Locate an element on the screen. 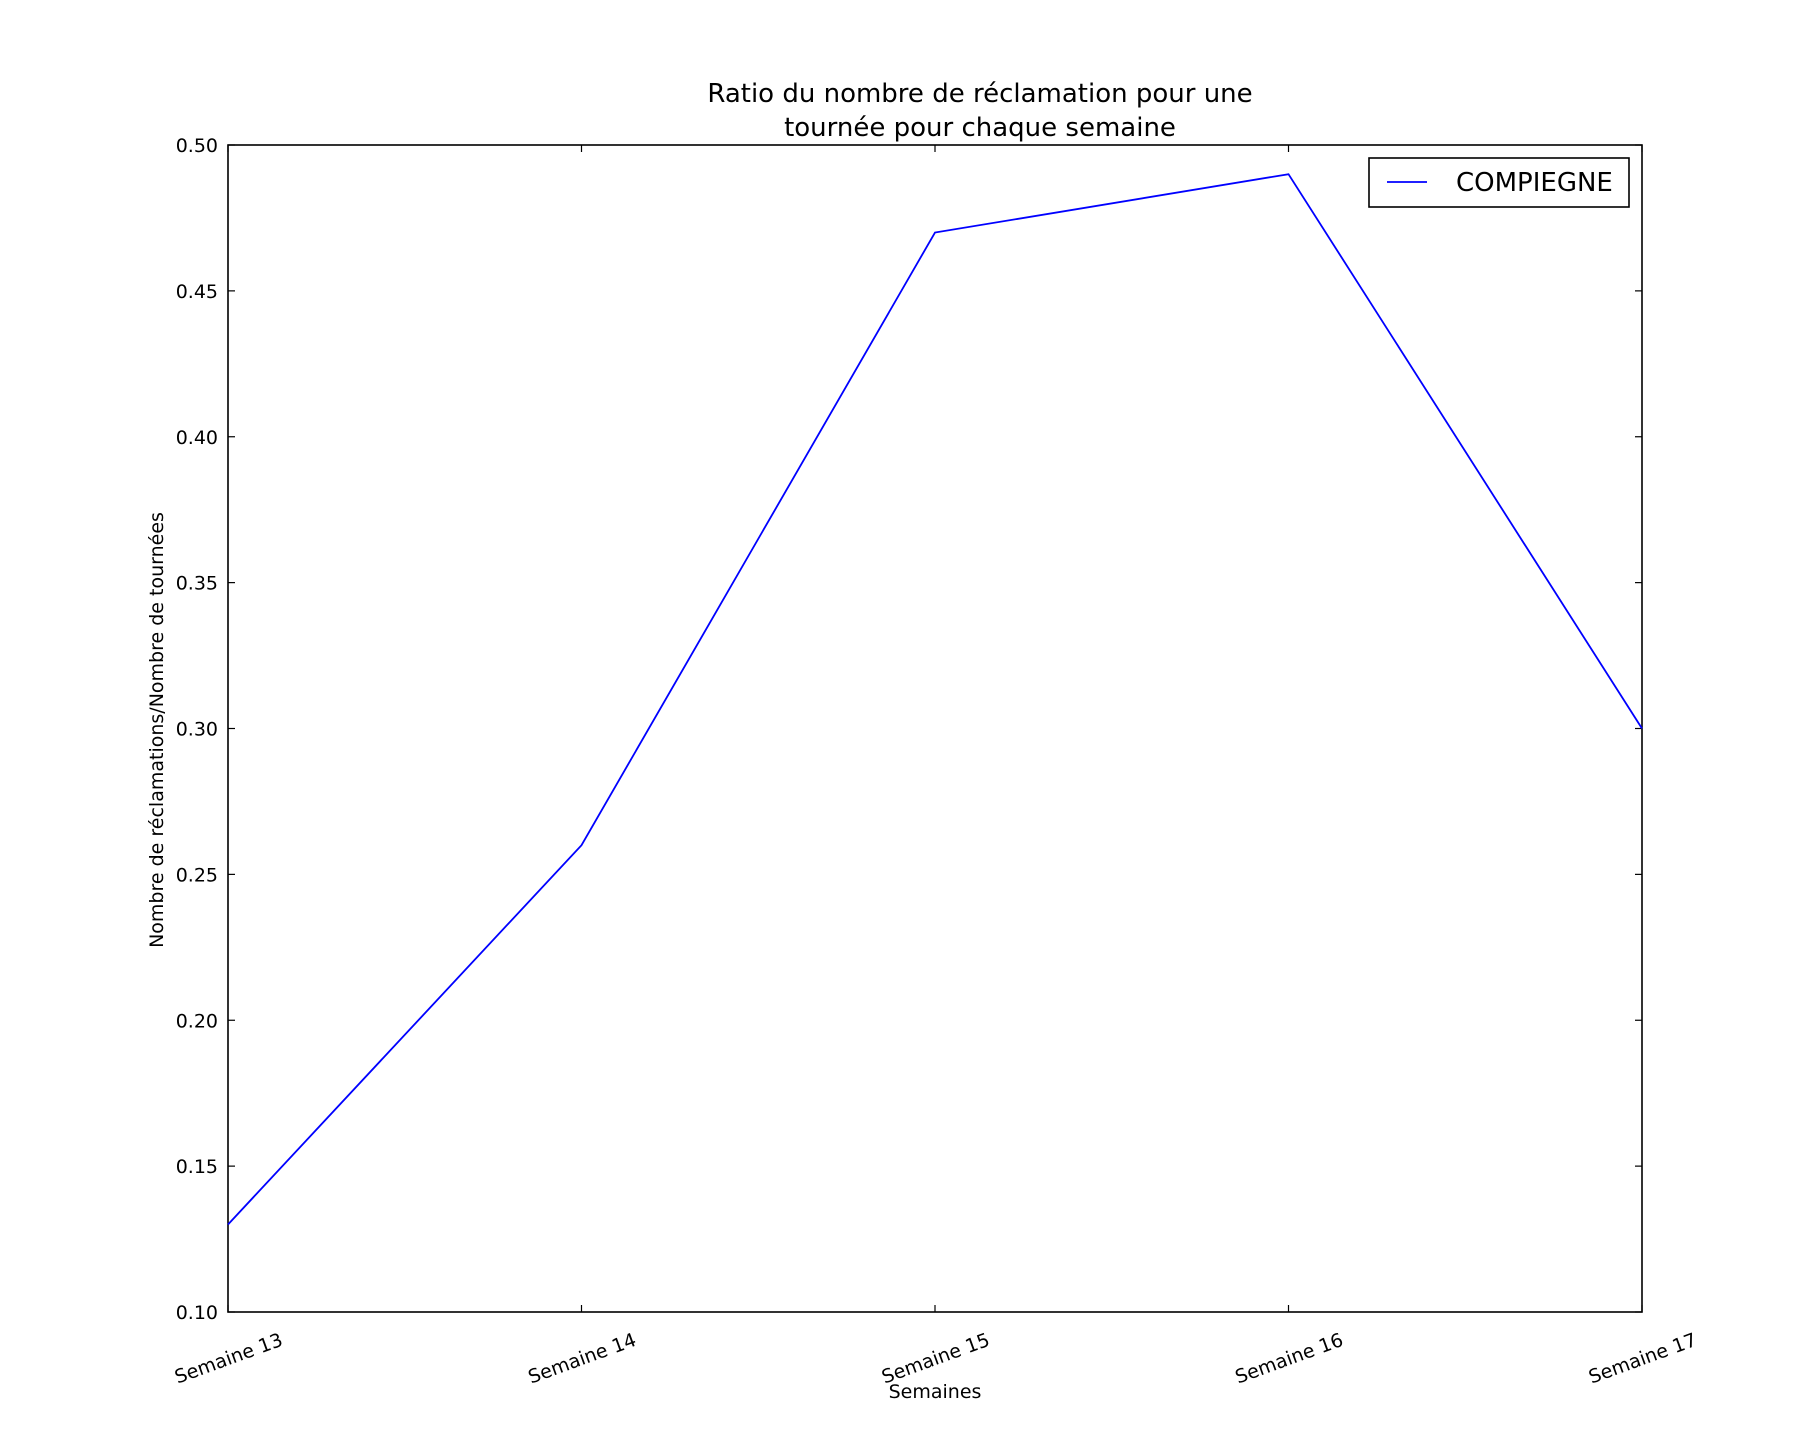 The image size is (1800, 1444). chart-title: Ratio du nombre de réclamation pour une is located at coordinates (979, 94).